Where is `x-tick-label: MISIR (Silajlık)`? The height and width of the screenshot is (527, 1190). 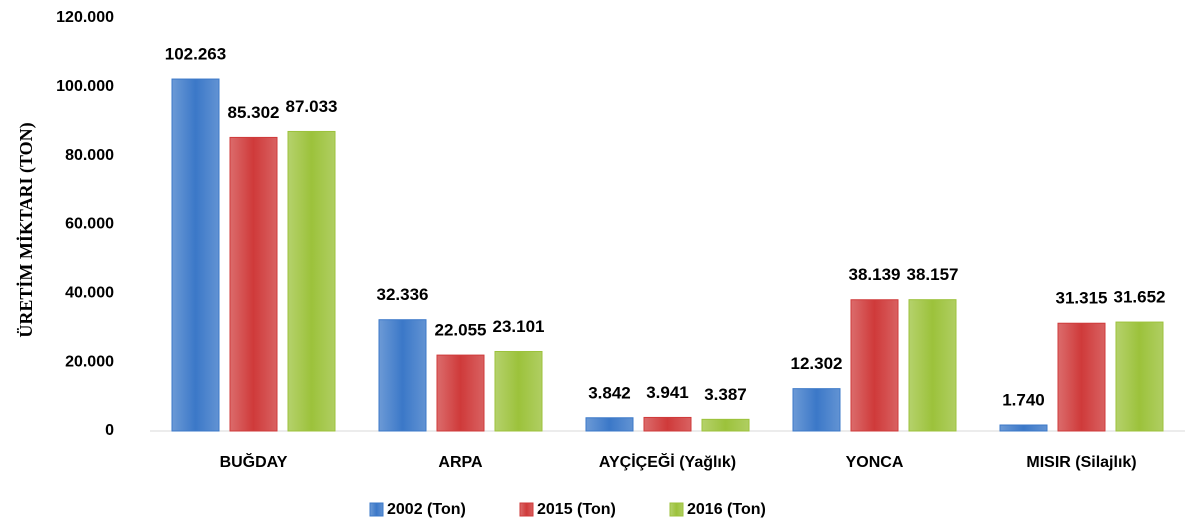 x-tick-label: MISIR (Silajlık) is located at coordinates (1081, 462).